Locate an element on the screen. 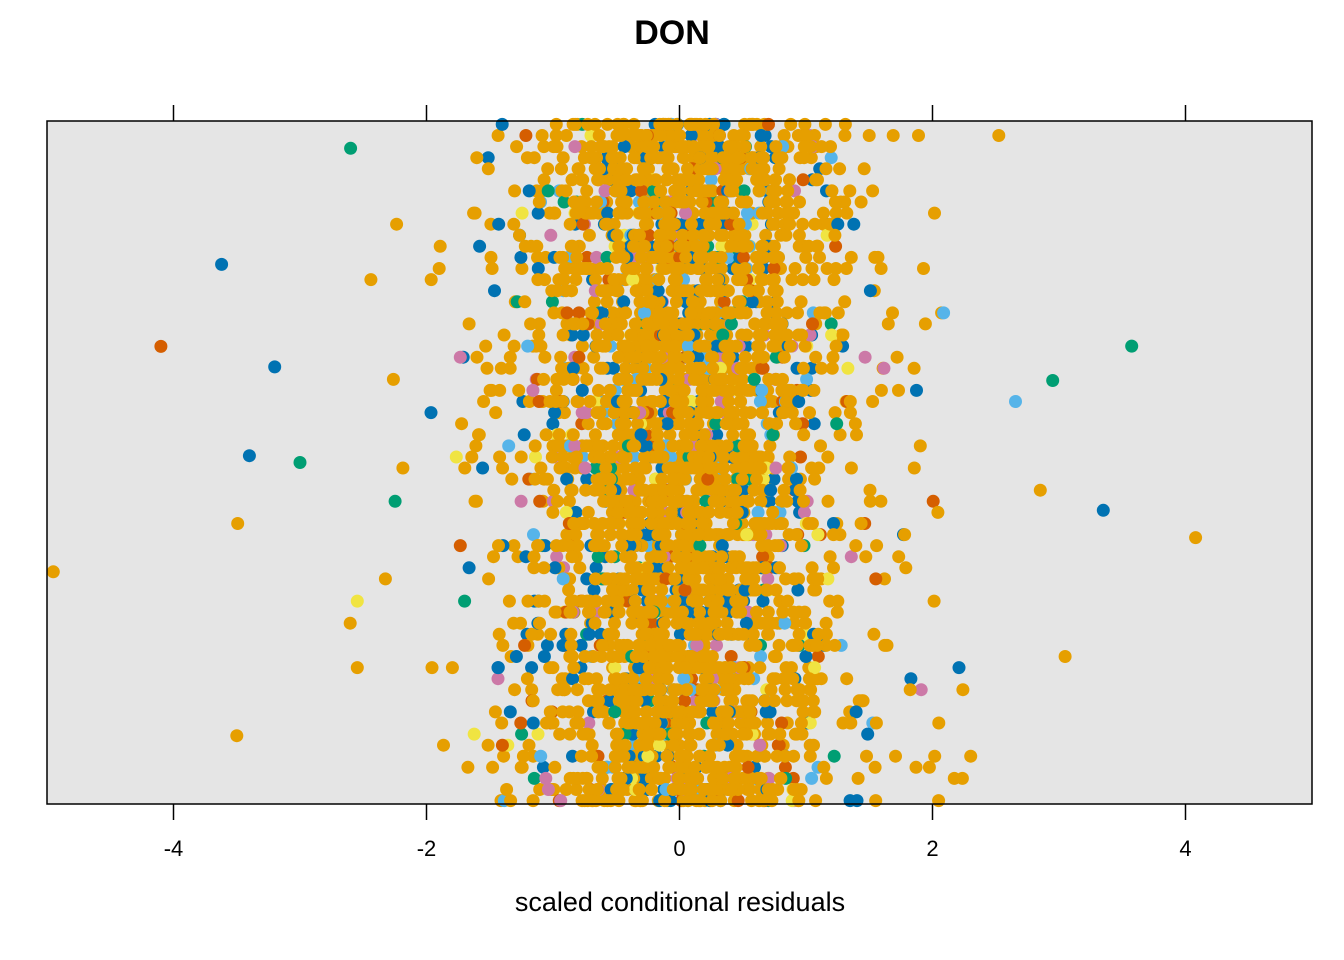 This screenshot has width=1344, height=960. outlier-point is located at coordinates (161, 346).